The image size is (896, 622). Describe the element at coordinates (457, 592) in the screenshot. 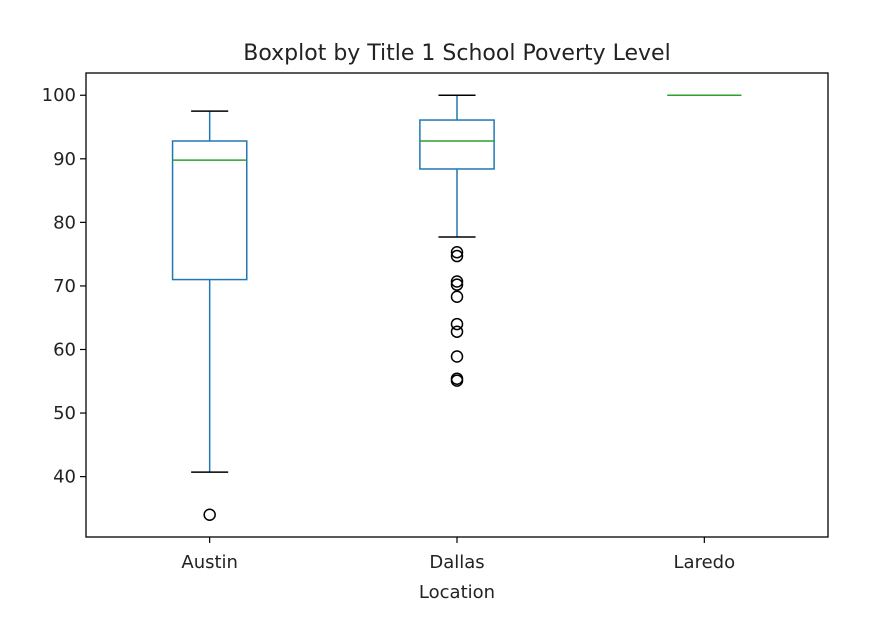

I see `x-axis-label: Location` at that location.